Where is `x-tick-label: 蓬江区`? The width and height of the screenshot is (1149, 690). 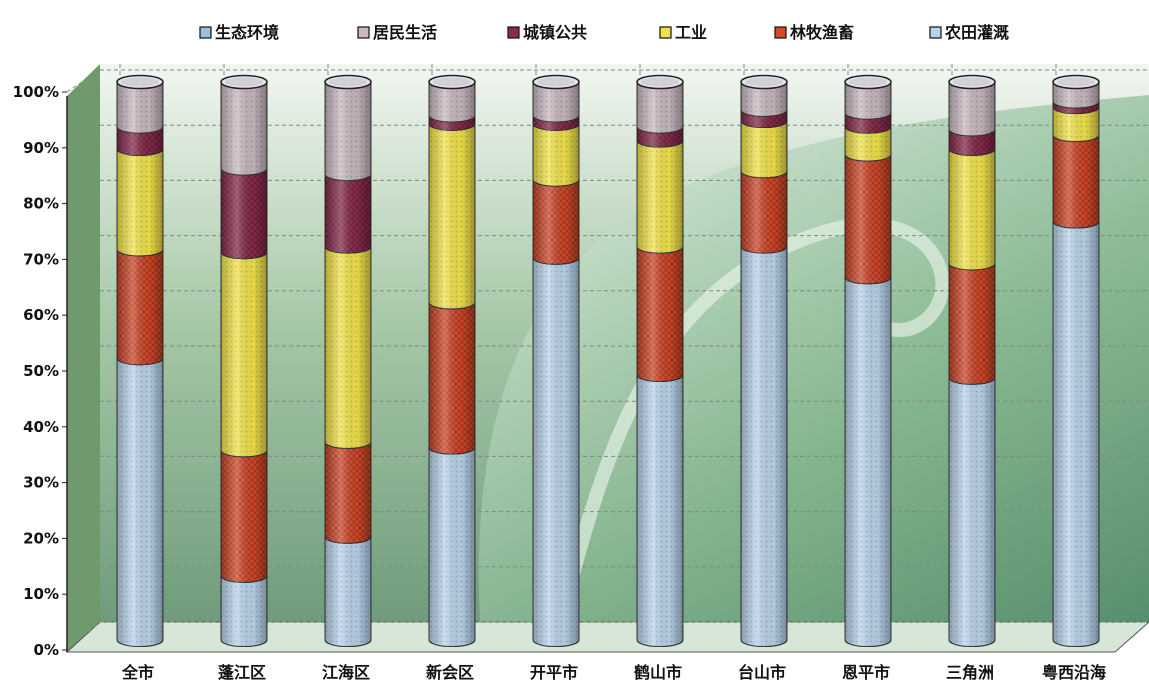
x-tick-label: 蓬江区 is located at coordinates (242, 672).